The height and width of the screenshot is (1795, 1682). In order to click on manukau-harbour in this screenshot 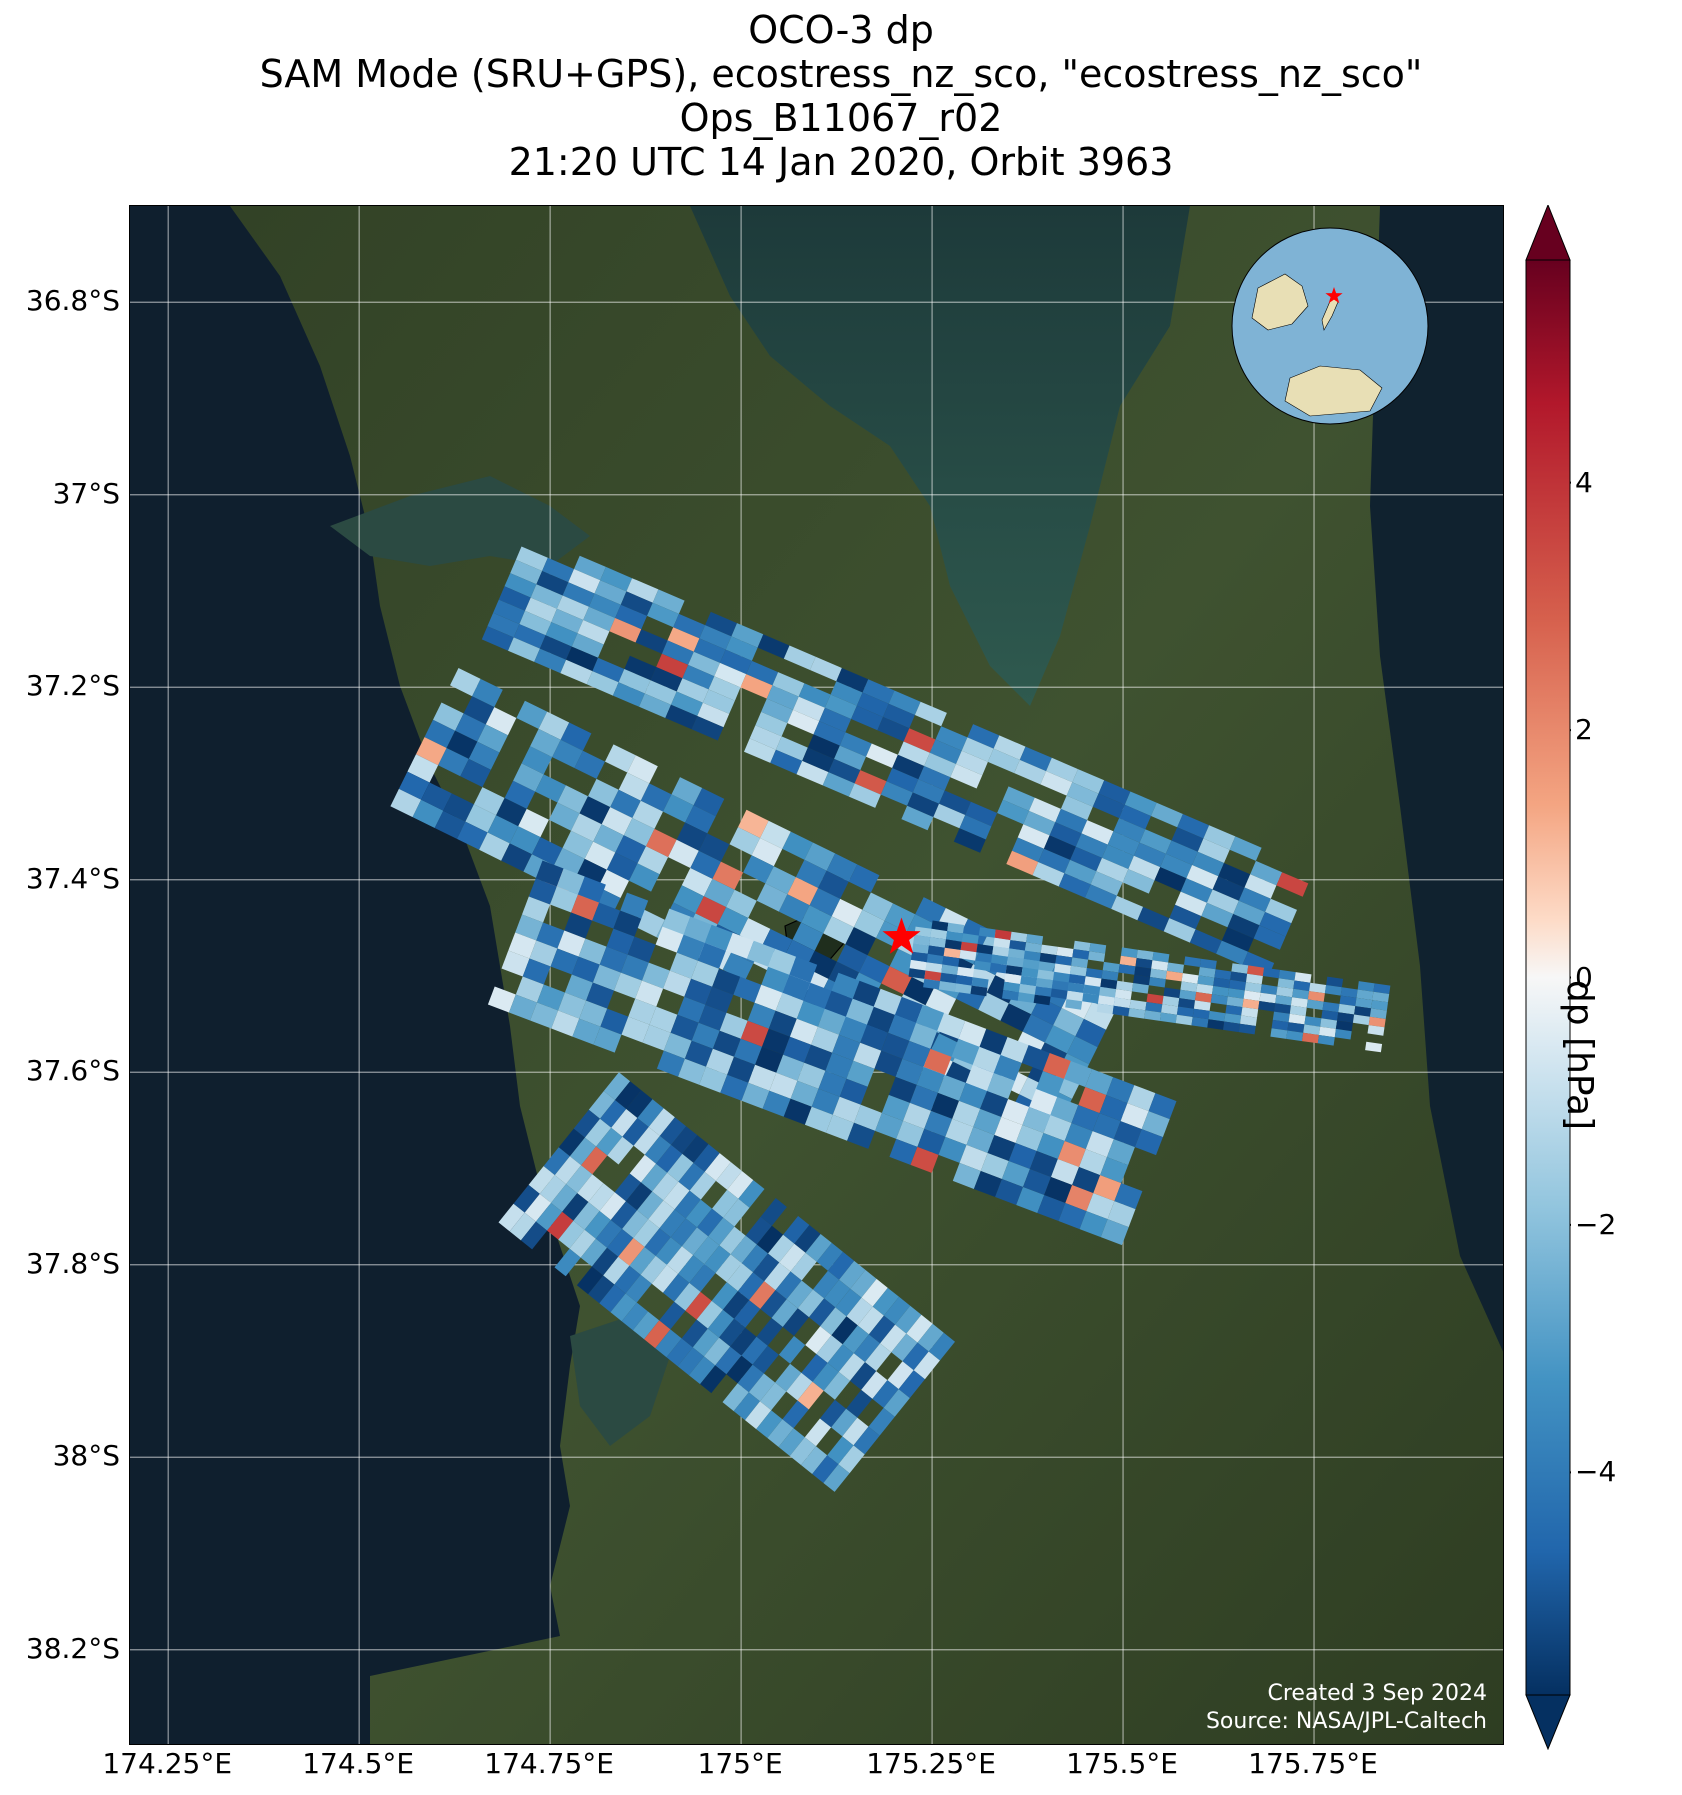, I will do `click(460, 521)`.